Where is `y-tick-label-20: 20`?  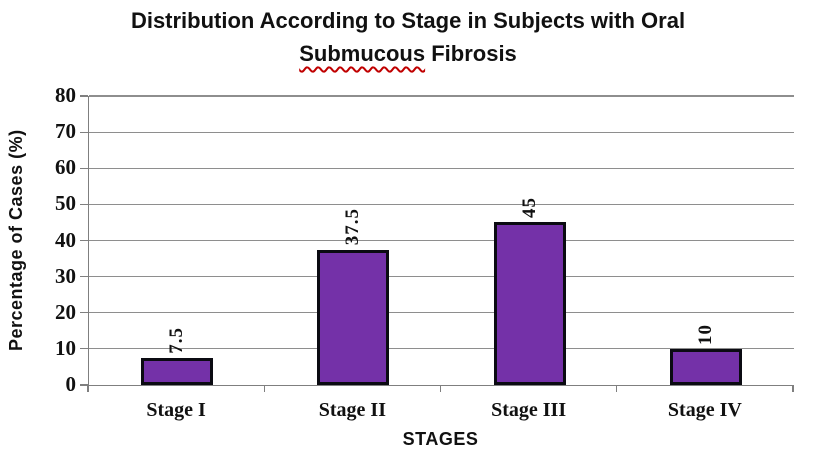 y-tick-label-20: 20 is located at coordinates (65, 311).